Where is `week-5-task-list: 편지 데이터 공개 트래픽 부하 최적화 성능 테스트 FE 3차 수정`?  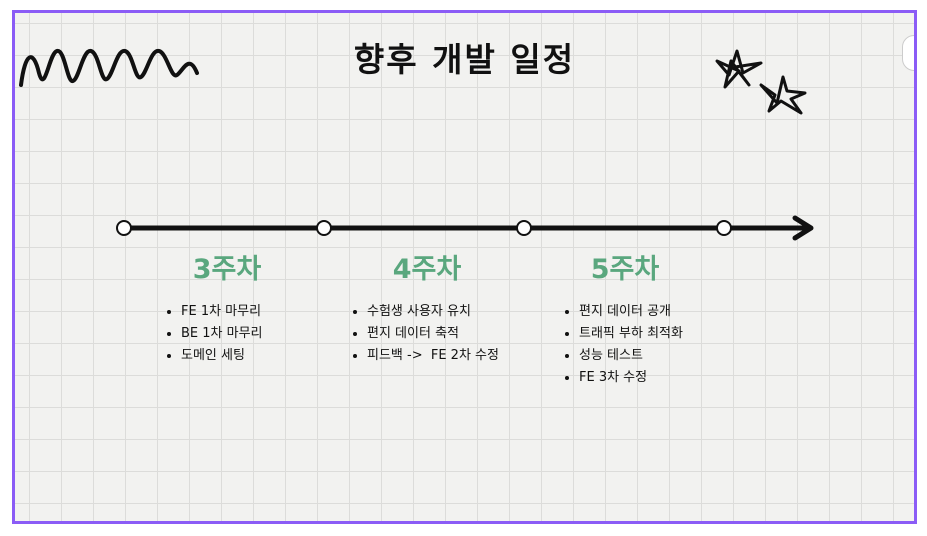
week-5-task-list: 편지 데이터 공개 트래픽 부하 최적화 성능 테스트 FE 3차 수정 is located at coordinates (623, 345).